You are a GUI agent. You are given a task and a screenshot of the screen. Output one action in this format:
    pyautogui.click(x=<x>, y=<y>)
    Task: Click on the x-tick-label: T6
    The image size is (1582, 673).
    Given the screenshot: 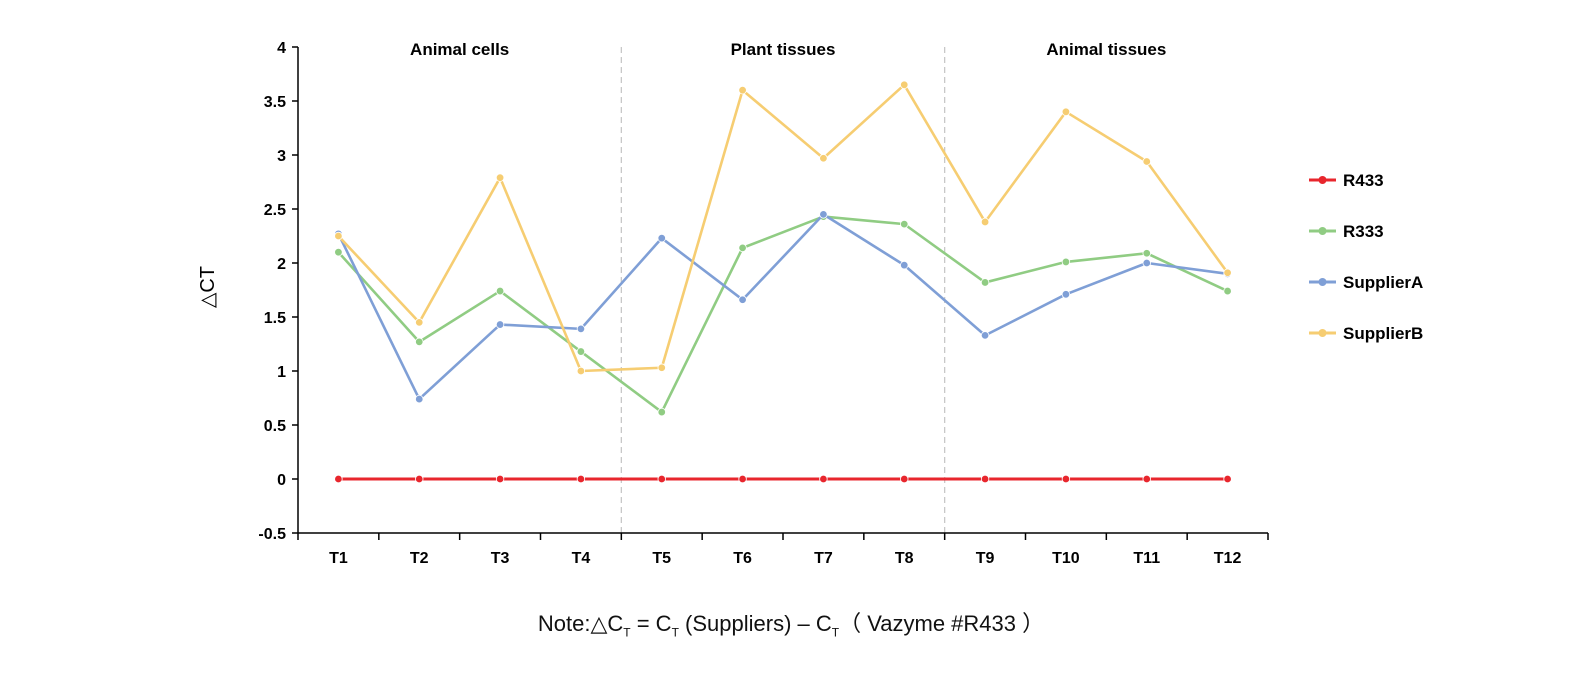 What is the action you would take?
    pyautogui.click(x=742, y=558)
    